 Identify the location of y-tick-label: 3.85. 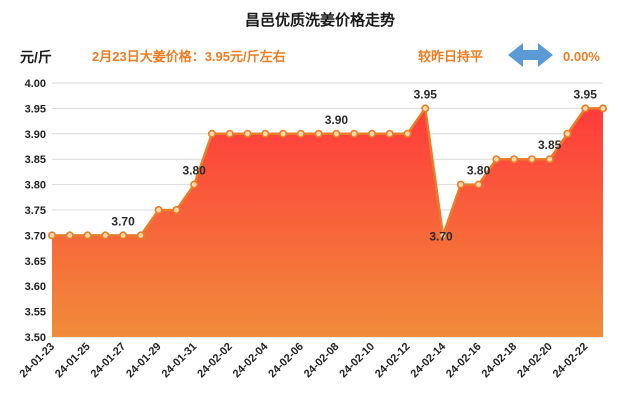
(35, 160).